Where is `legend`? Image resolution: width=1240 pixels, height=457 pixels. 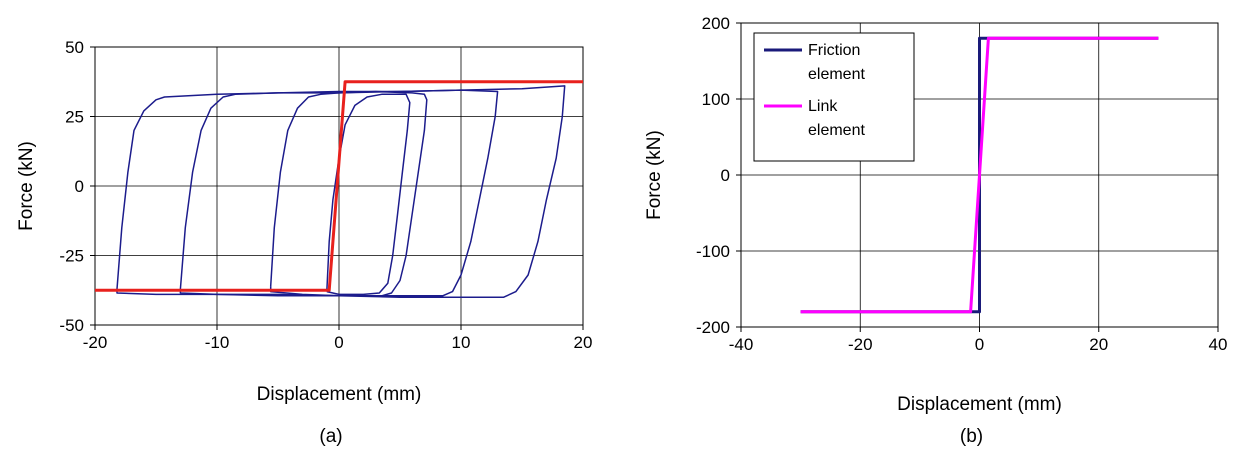
legend is located at coordinates (834, 97).